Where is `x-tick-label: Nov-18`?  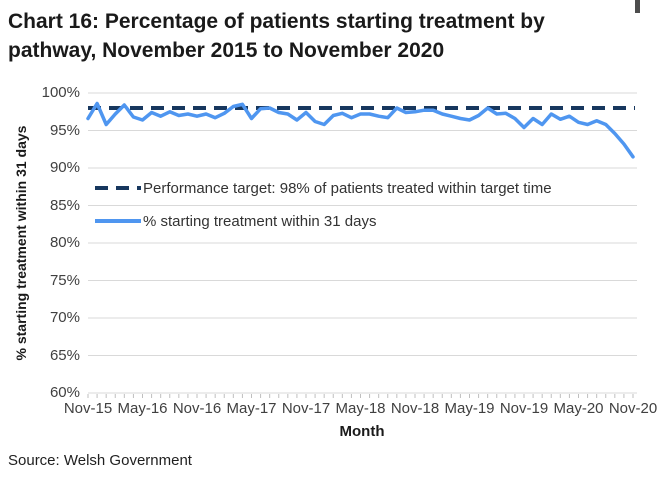
x-tick-label: Nov-18 is located at coordinates (415, 408).